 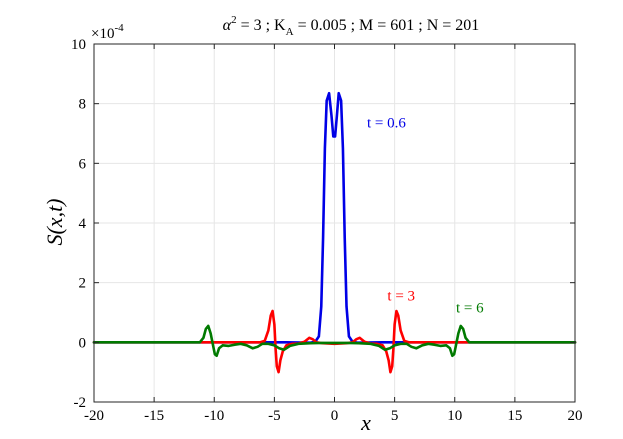 I want to click on title-alpha-sup: 2, so click(x=234, y=20).